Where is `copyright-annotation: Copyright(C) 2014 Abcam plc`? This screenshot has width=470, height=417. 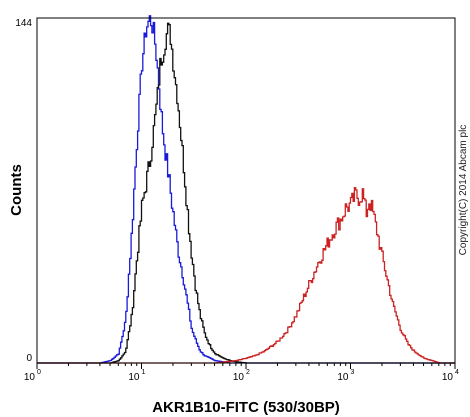 copyright-annotation: Copyright(C) 2014 Abcam plc is located at coordinates (463, 190).